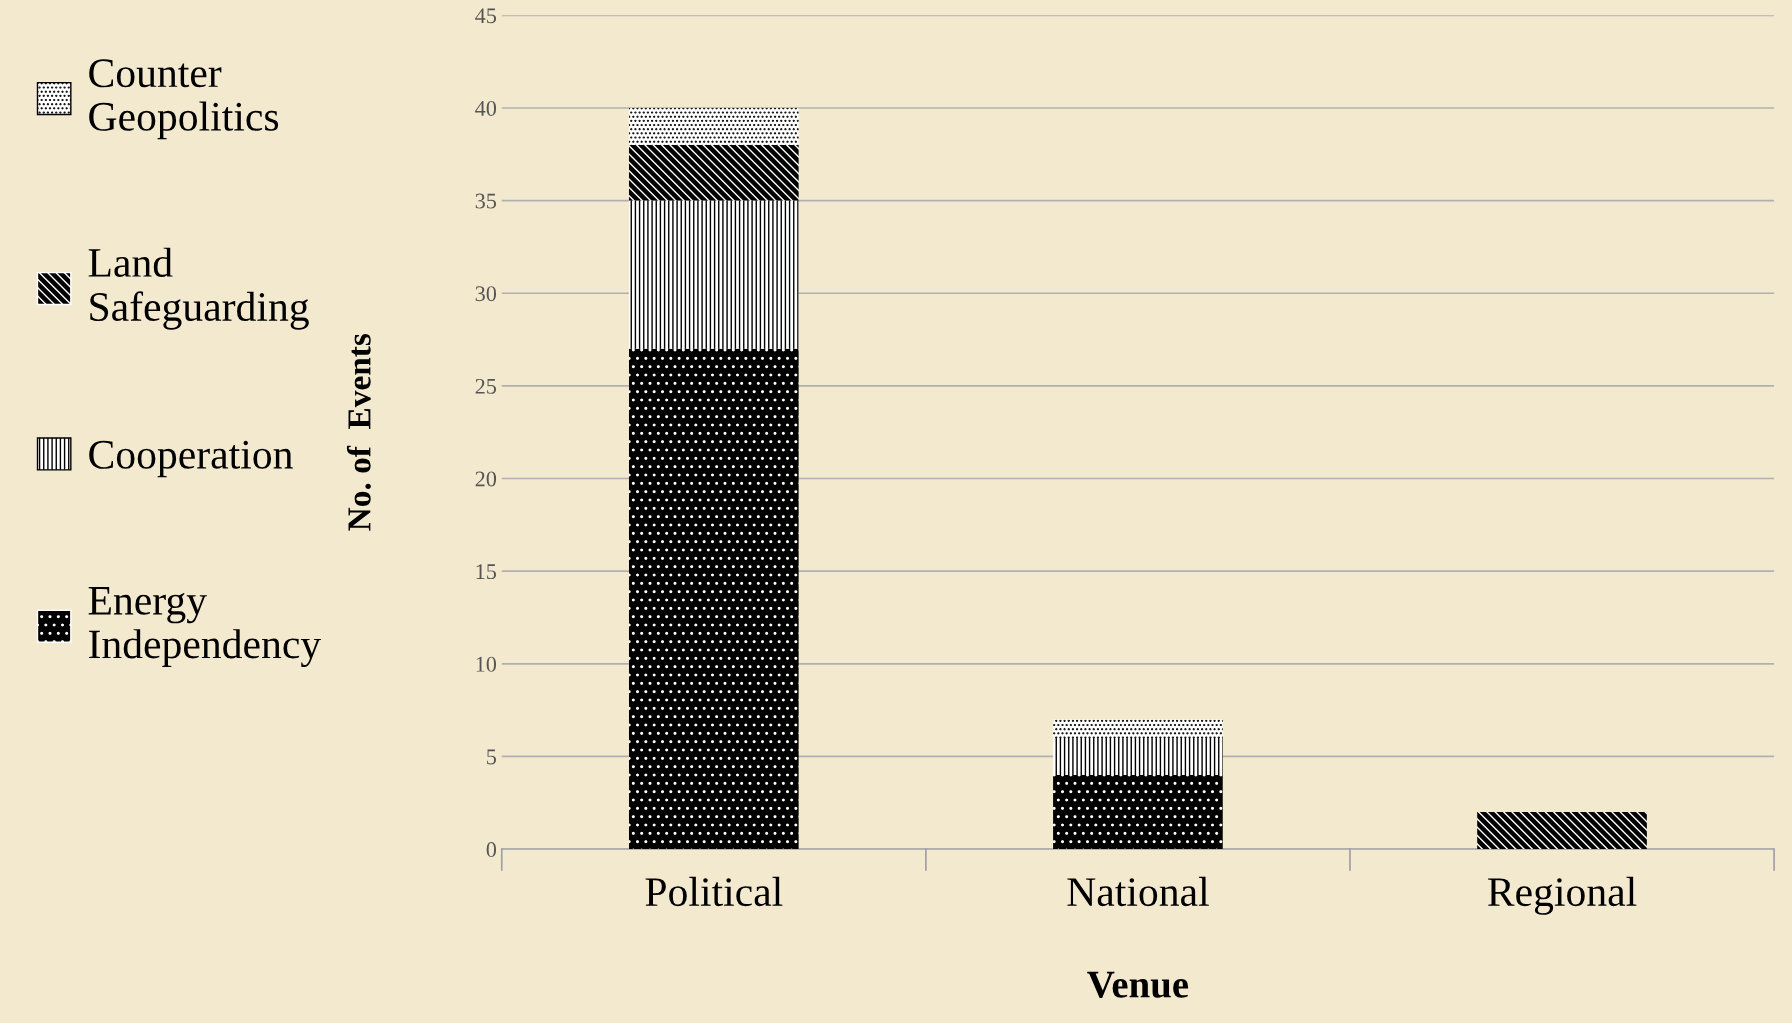 Image resolution: width=1792 pixels, height=1023 pixels. What do you see at coordinates (714, 891) in the screenshot?
I see `x-tick-label: Political` at bounding box center [714, 891].